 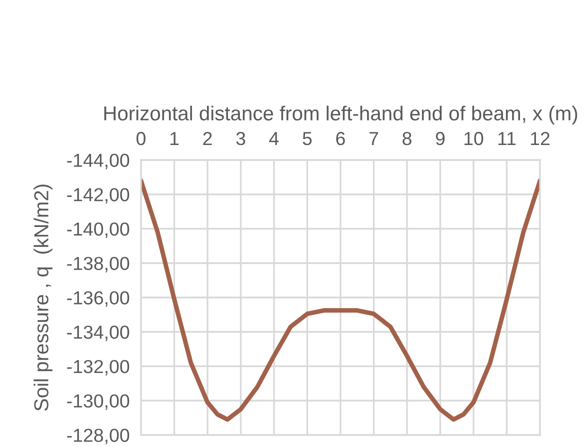 What do you see at coordinates (340, 139) in the screenshot?
I see `x-tick-label: 6` at bounding box center [340, 139].